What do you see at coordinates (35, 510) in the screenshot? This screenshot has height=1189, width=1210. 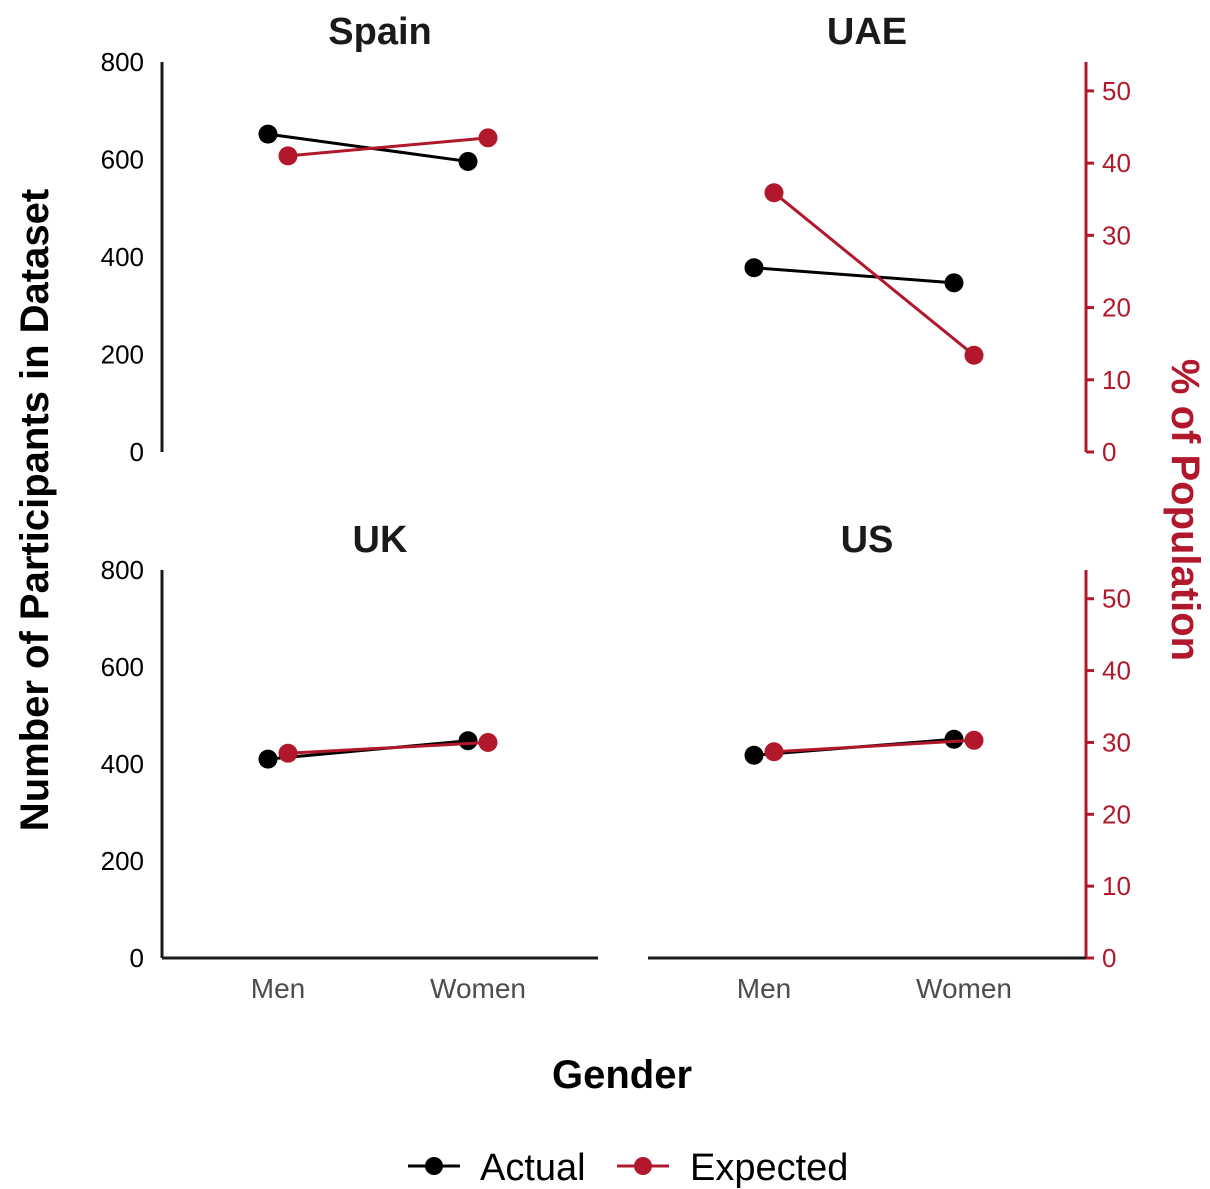 I see `y-axis-title: Number of Participants in Dataset` at bounding box center [35, 510].